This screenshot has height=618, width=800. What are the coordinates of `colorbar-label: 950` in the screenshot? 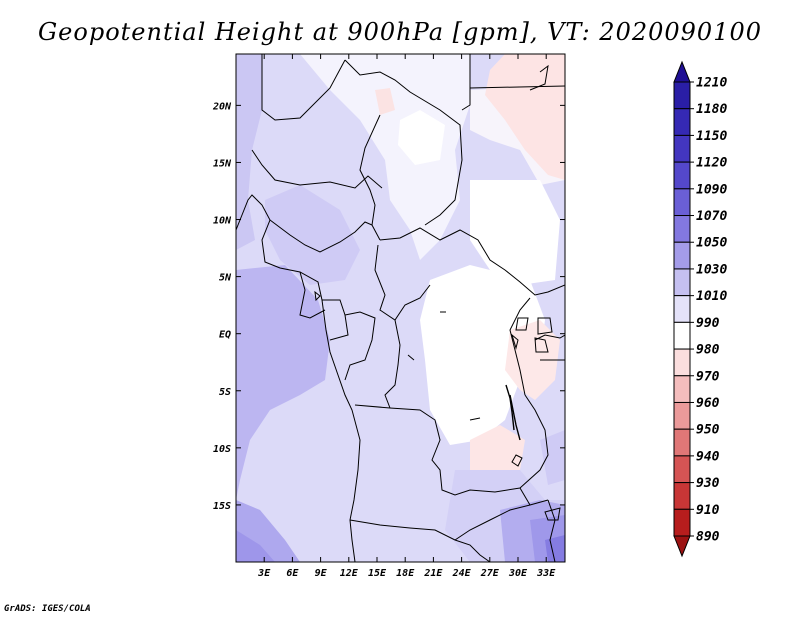 It's located at (708, 430).